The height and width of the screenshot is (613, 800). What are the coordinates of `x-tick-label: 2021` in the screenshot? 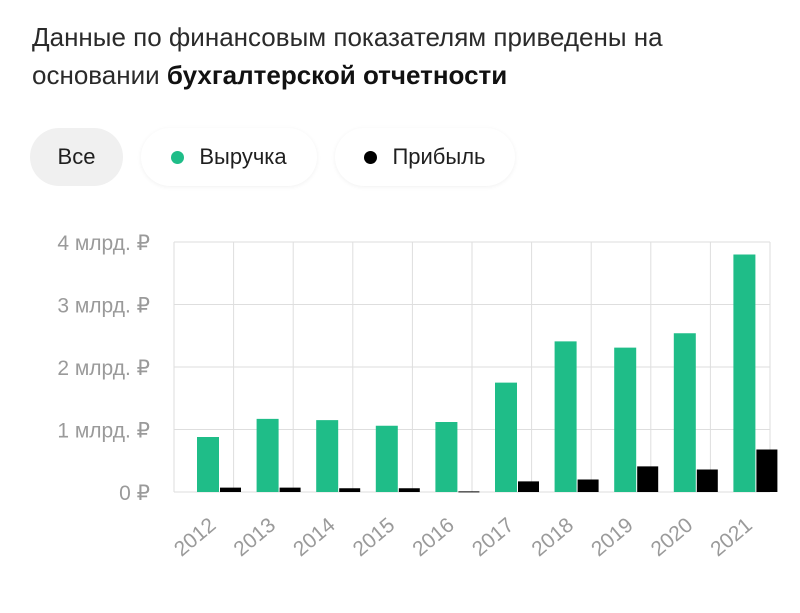 It's located at (731, 537).